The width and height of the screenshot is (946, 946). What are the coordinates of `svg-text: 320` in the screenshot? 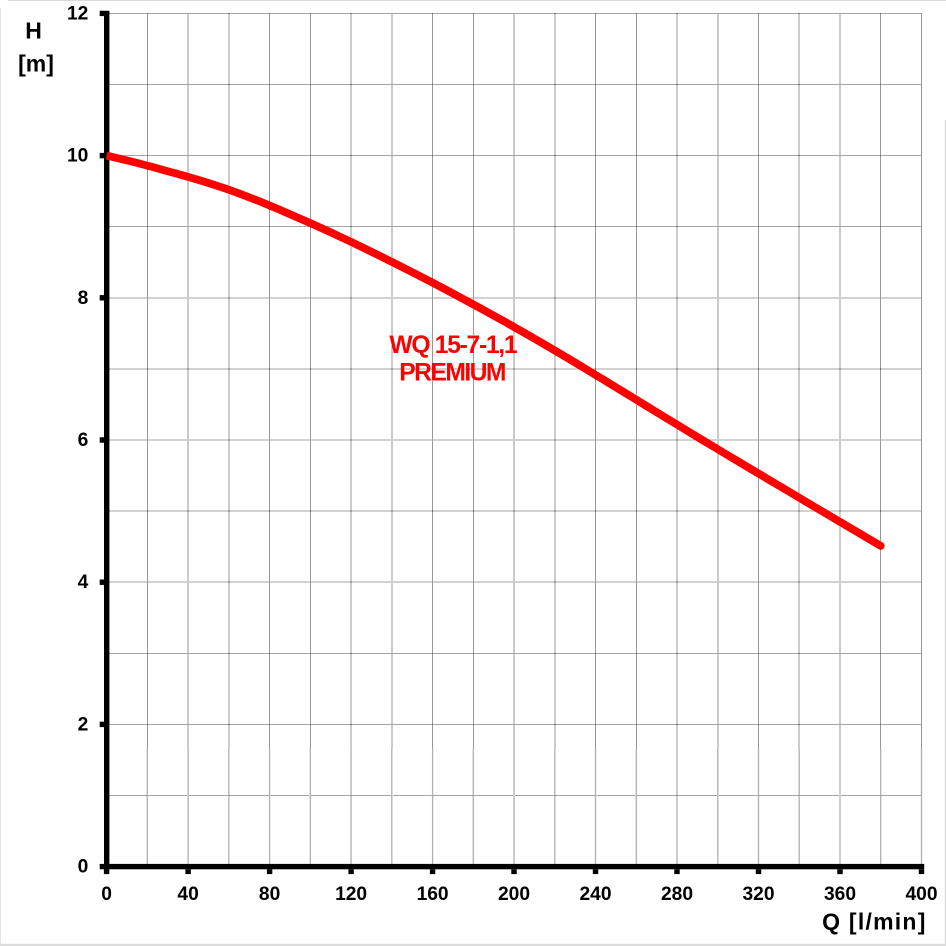 It's located at (758, 894).